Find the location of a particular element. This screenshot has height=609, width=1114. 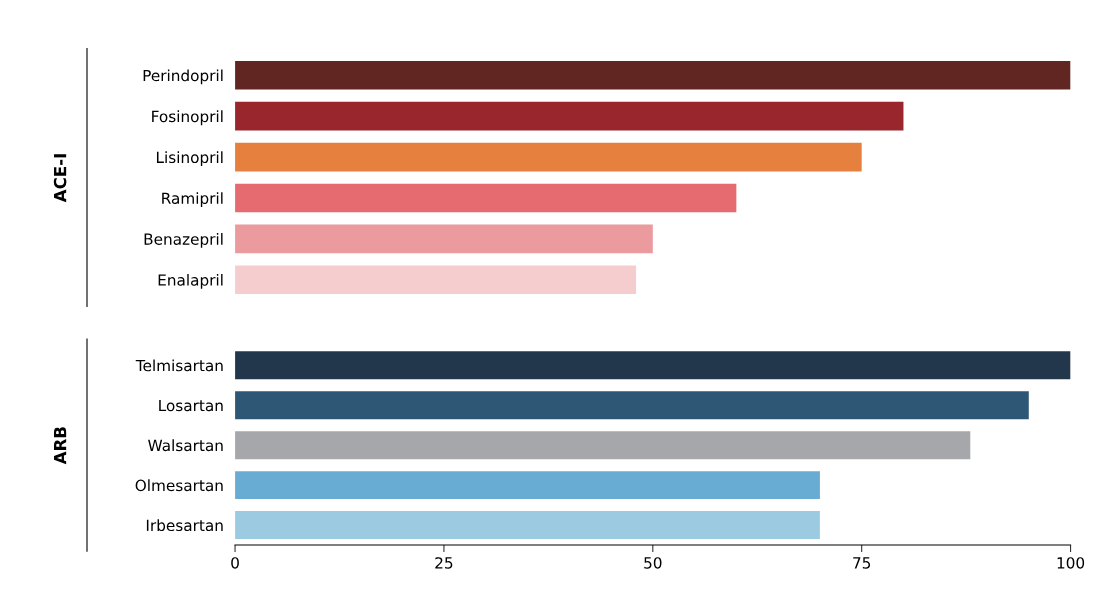

y-tick-label: Telmisartan is located at coordinates (179, 365).